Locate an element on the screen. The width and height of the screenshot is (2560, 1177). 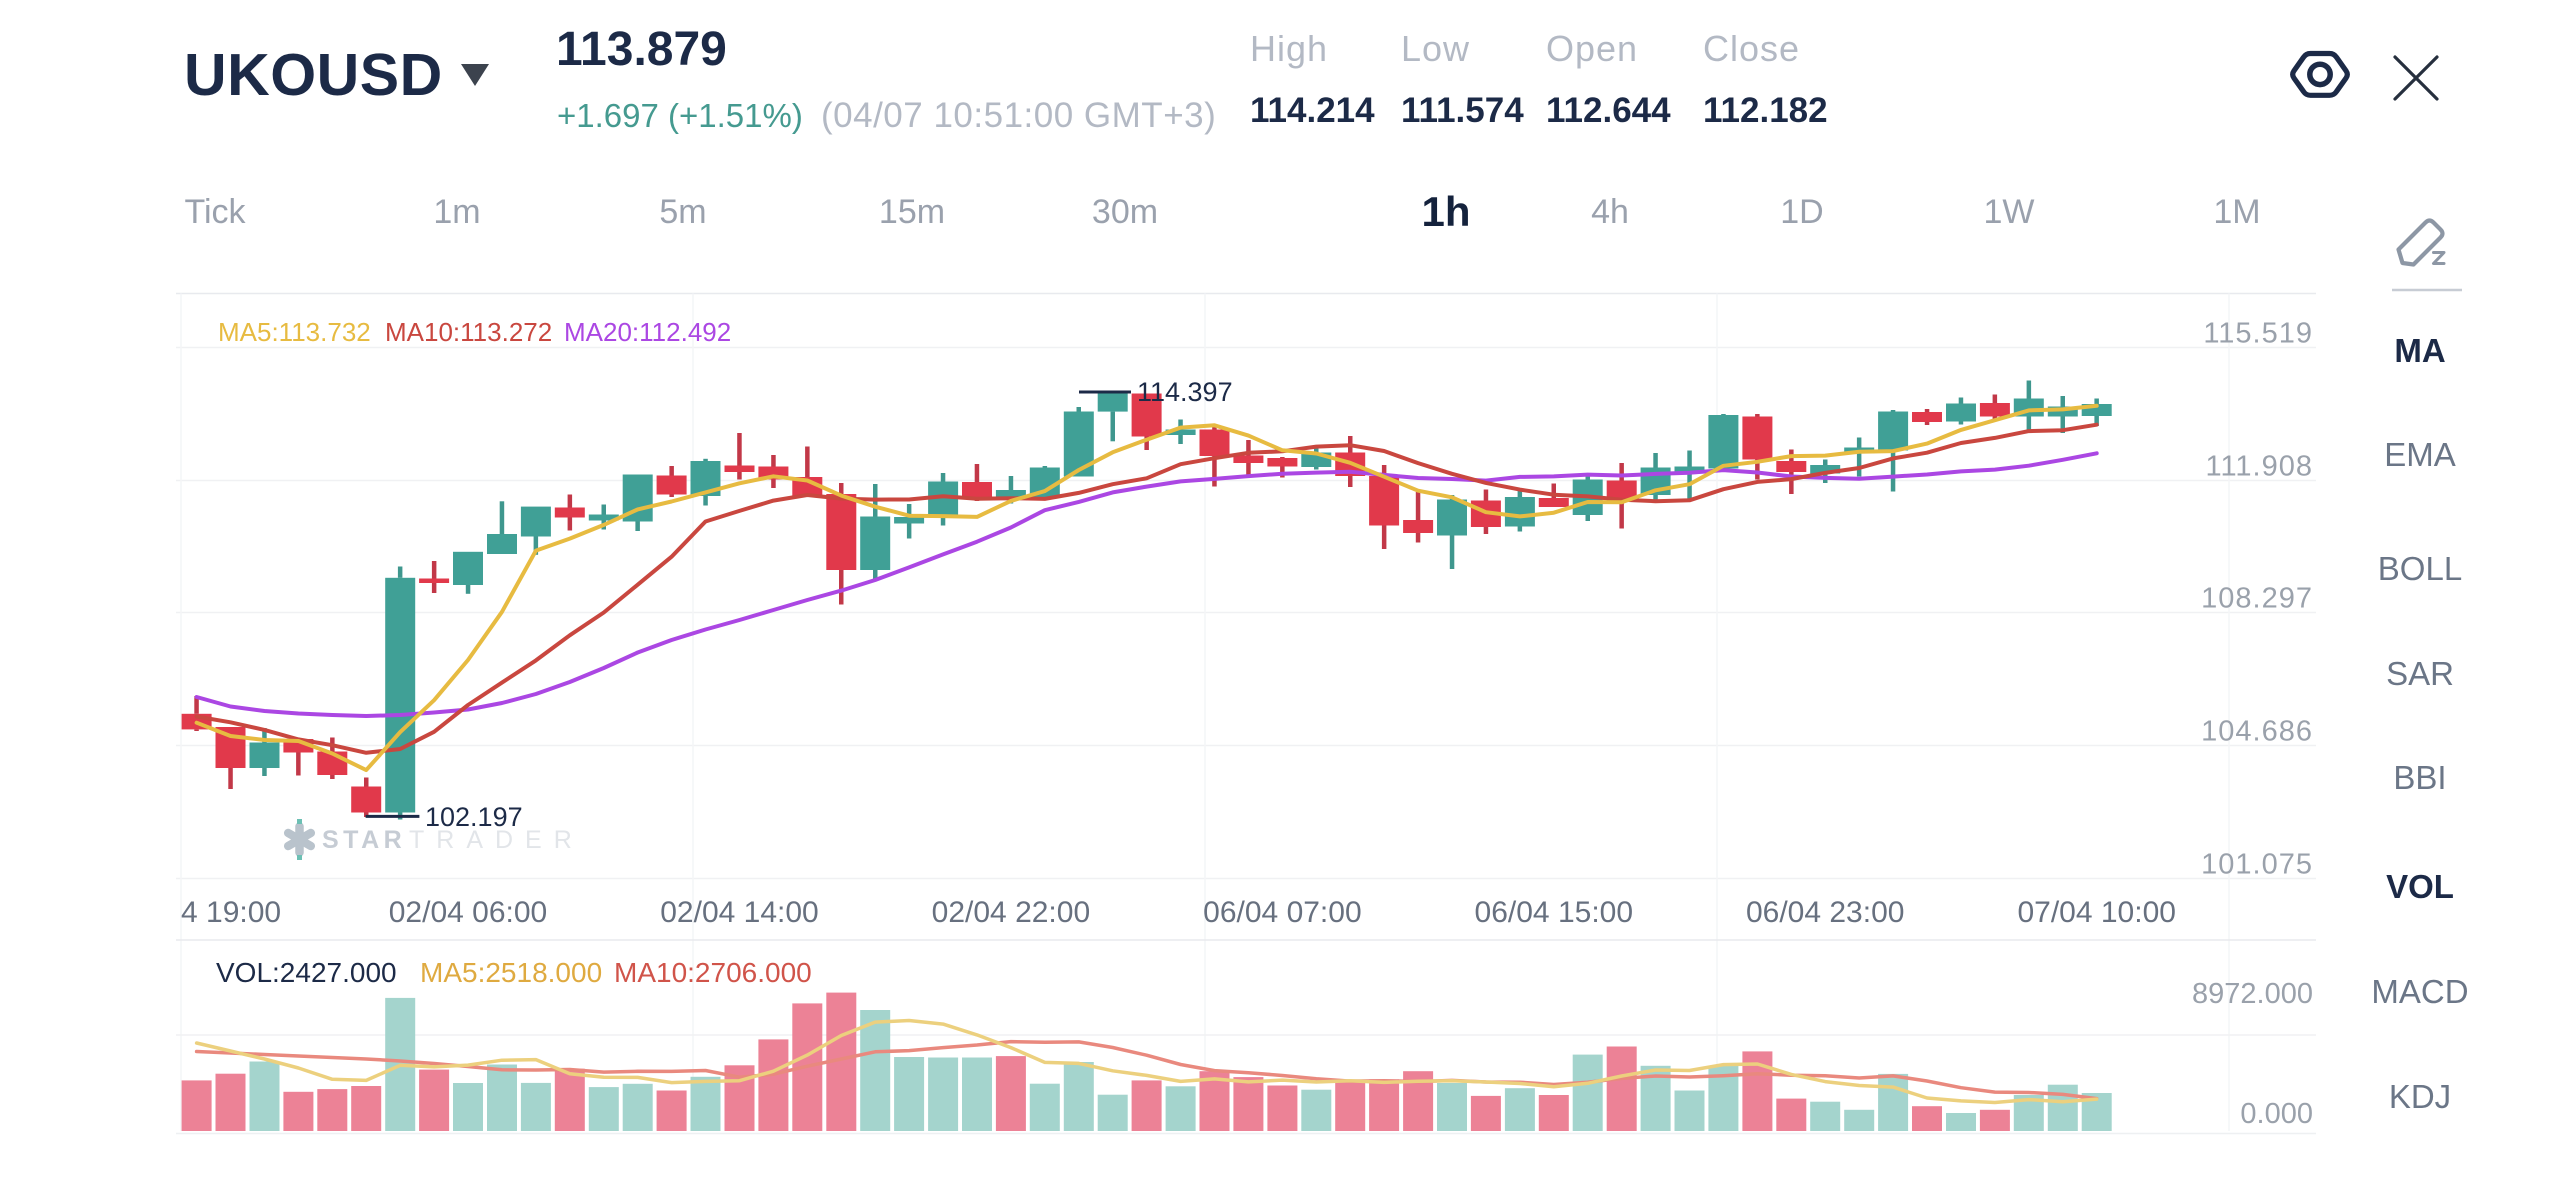
svg-text: MA10:2706.000 is located at coordinates (713, 972).